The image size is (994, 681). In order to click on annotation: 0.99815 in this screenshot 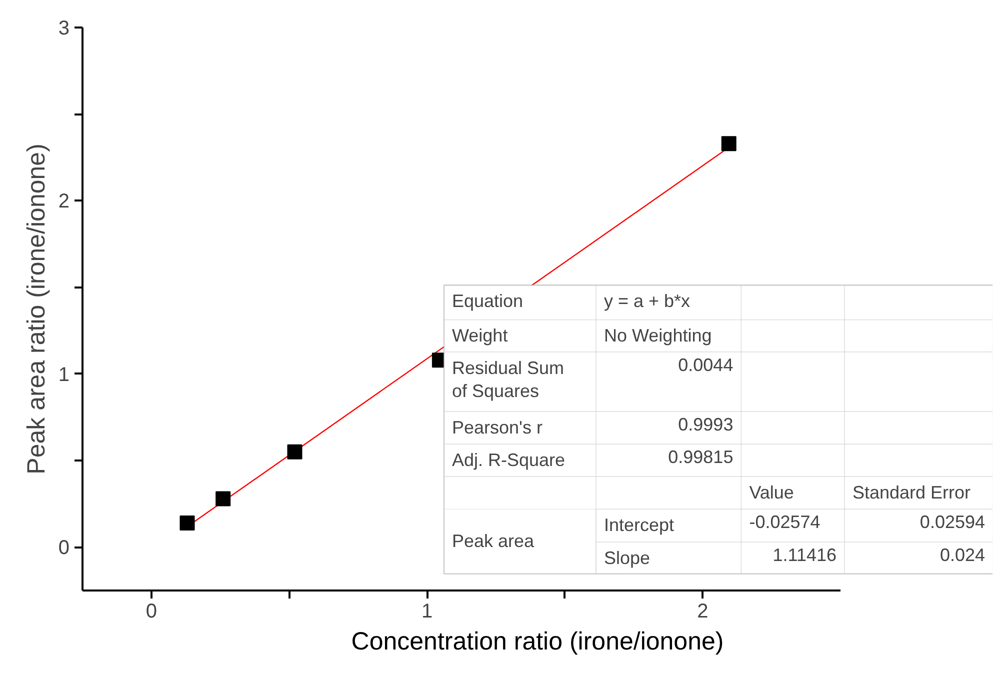, I will do `click(701, 457)`.